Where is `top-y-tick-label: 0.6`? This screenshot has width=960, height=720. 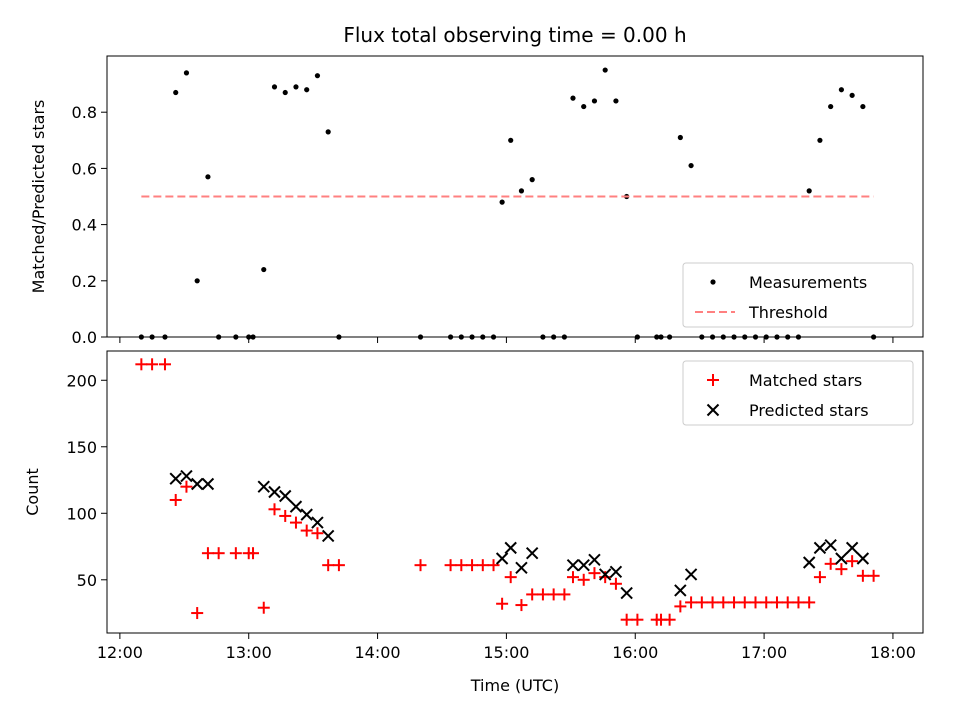 top-y-tick-label: 0.6 is located at coordinates (84, 168).